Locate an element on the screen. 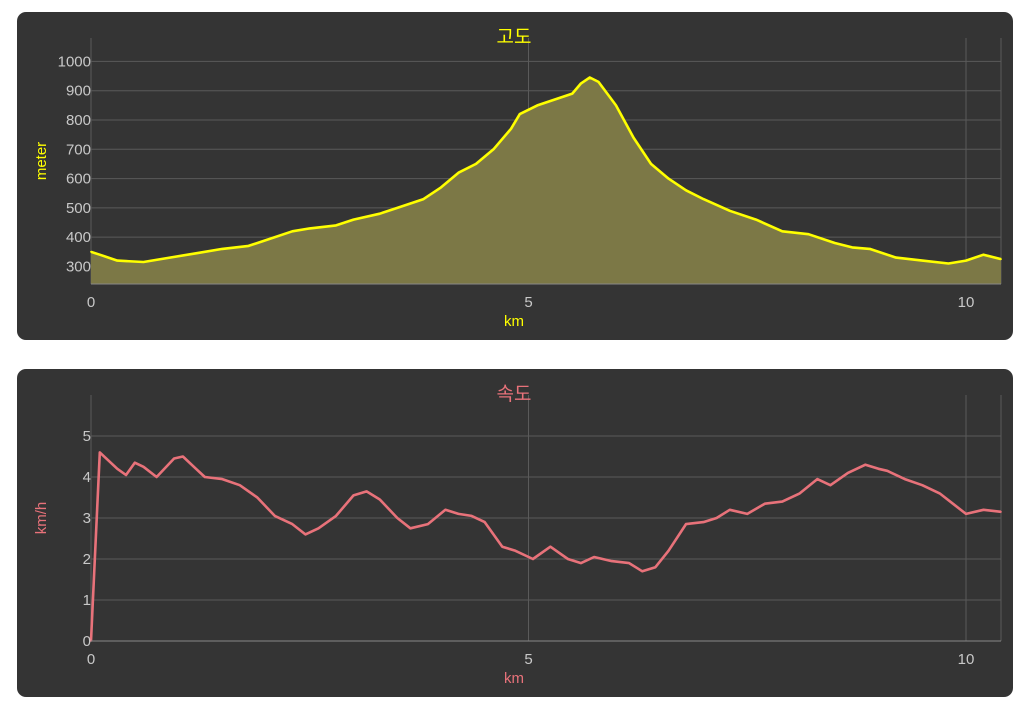 The height and width of the screenshot is (713, 1024). elevation-y-tick-label: 400 is located at coordinates (78, 237).